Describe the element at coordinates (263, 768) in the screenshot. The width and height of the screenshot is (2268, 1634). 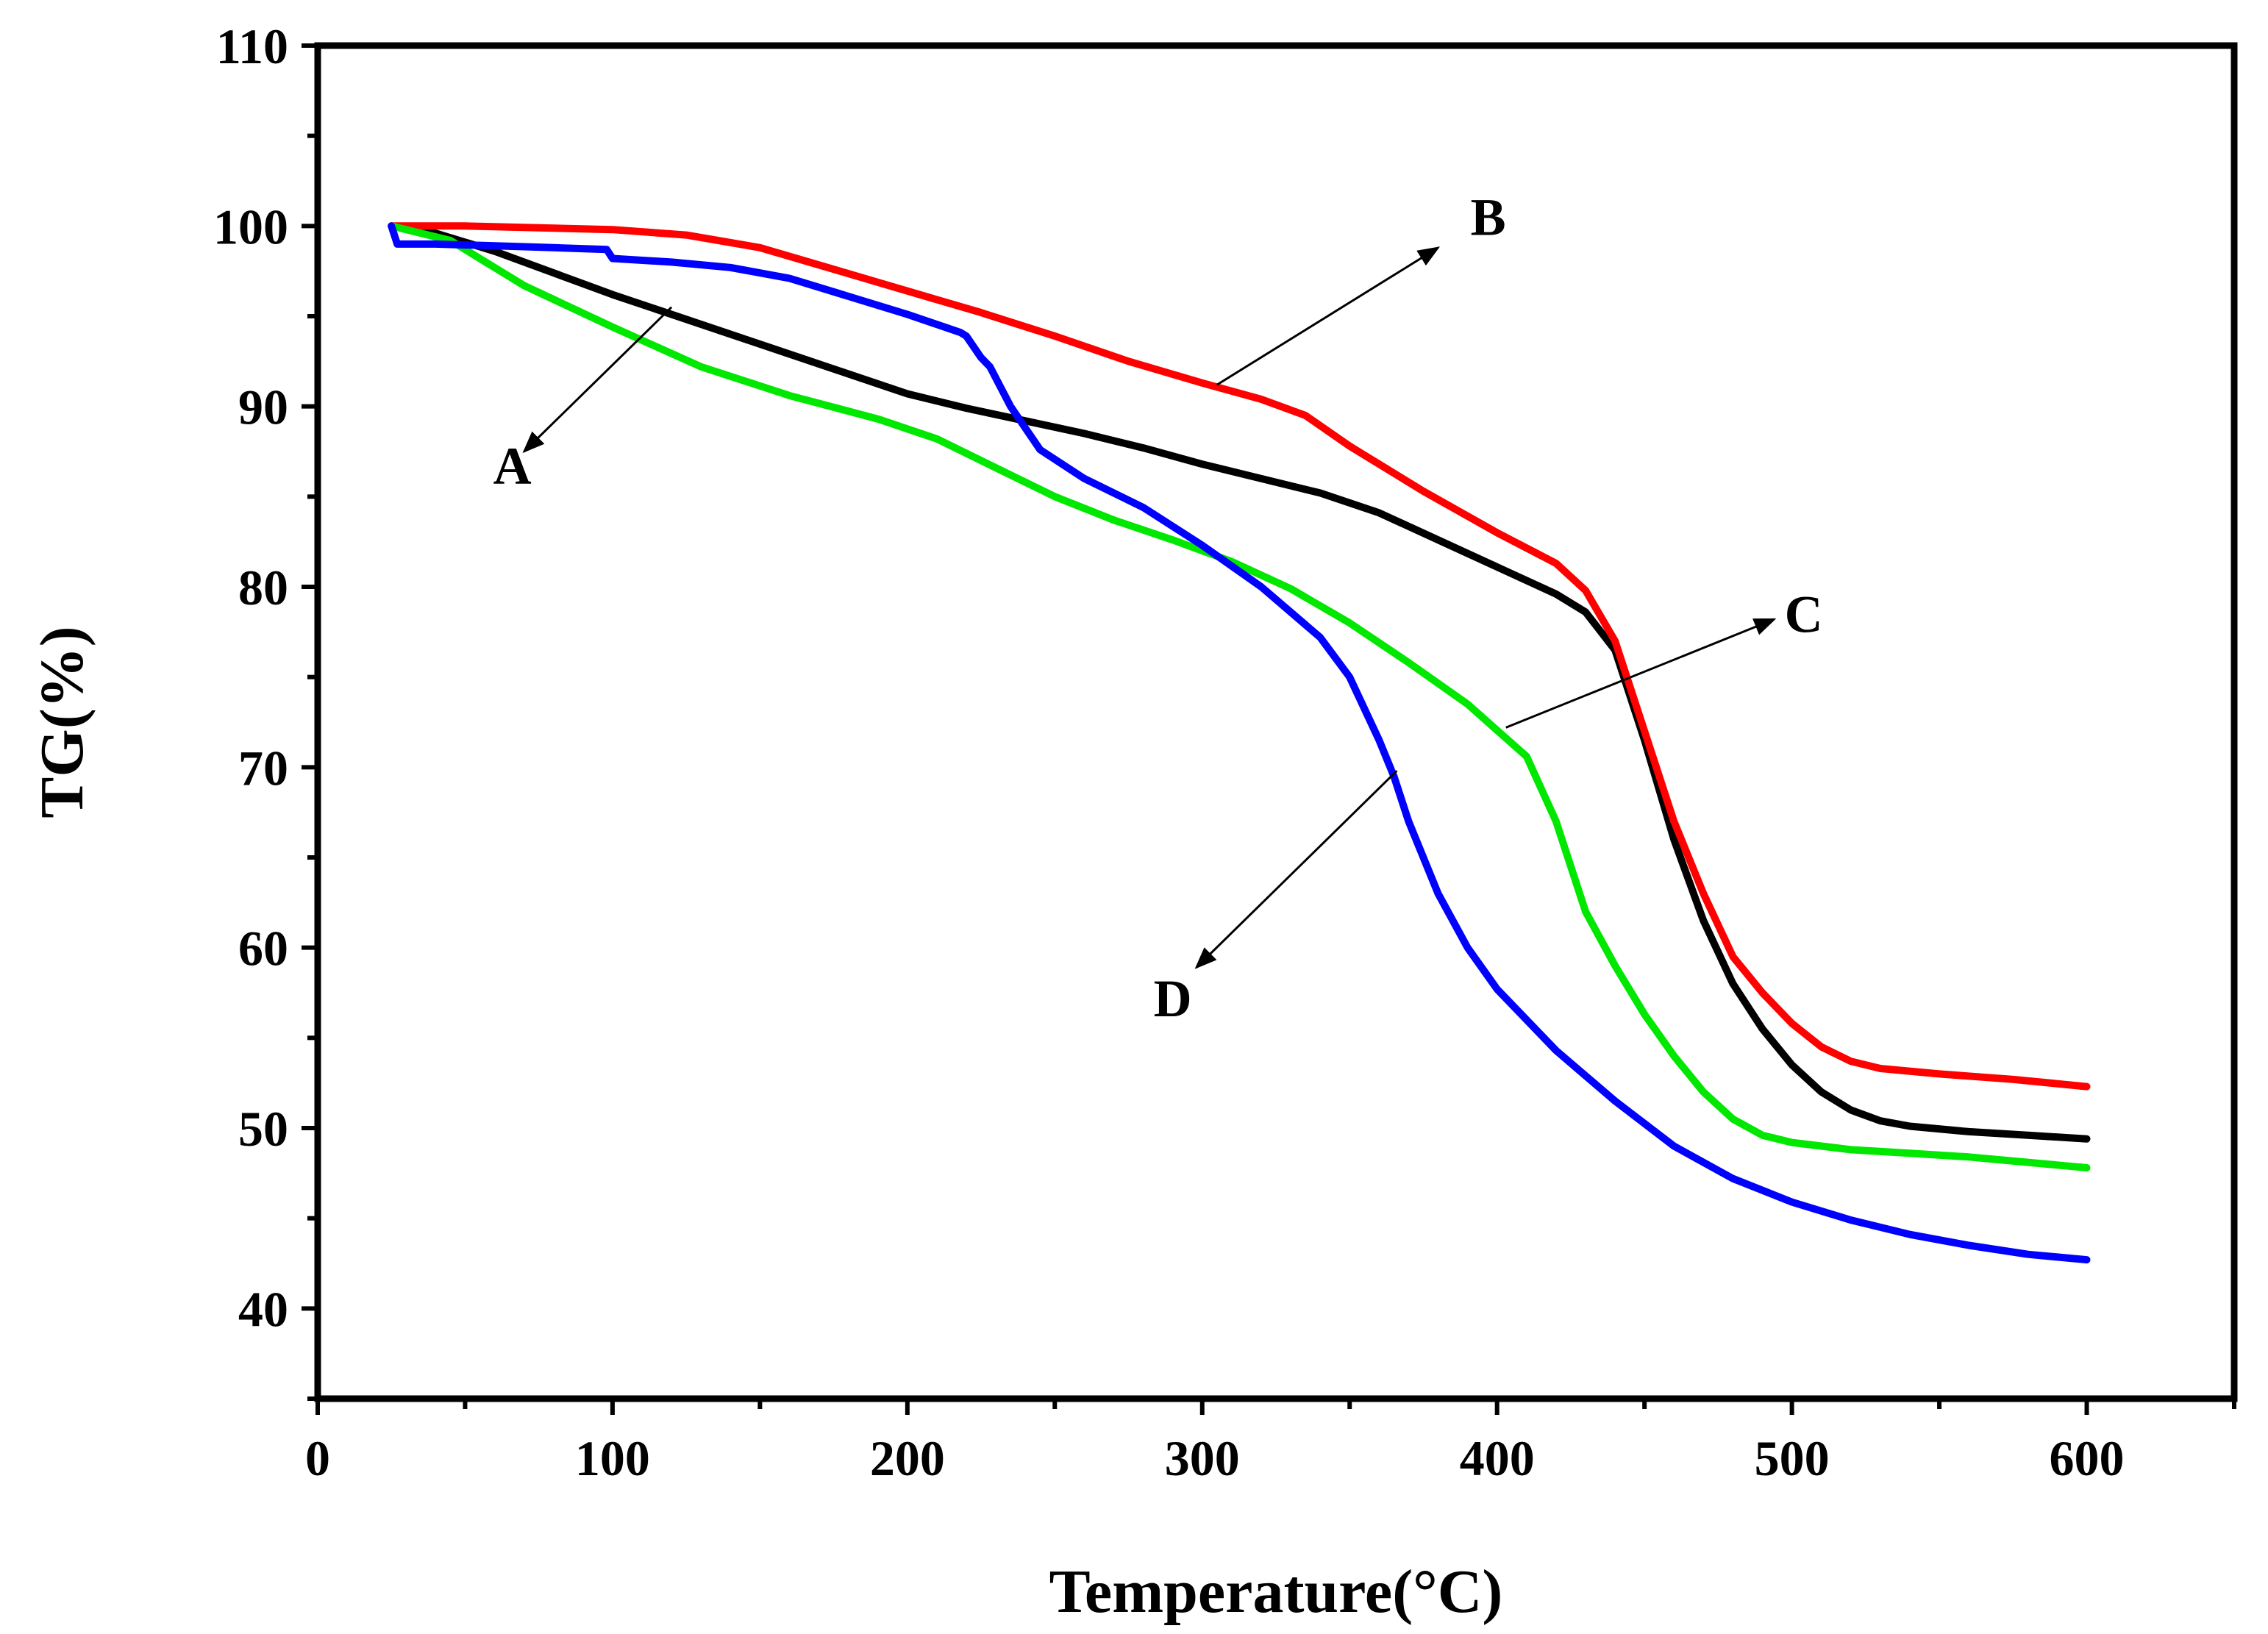
I see `y-tick-label: 70` at that location.